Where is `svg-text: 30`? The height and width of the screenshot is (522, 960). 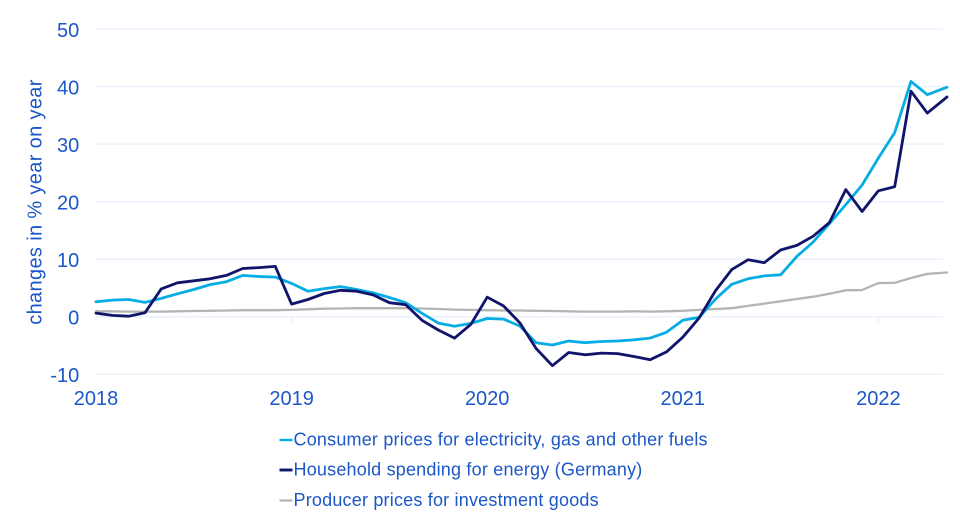
svg-text: 30 is located at coordinates (68, 146).